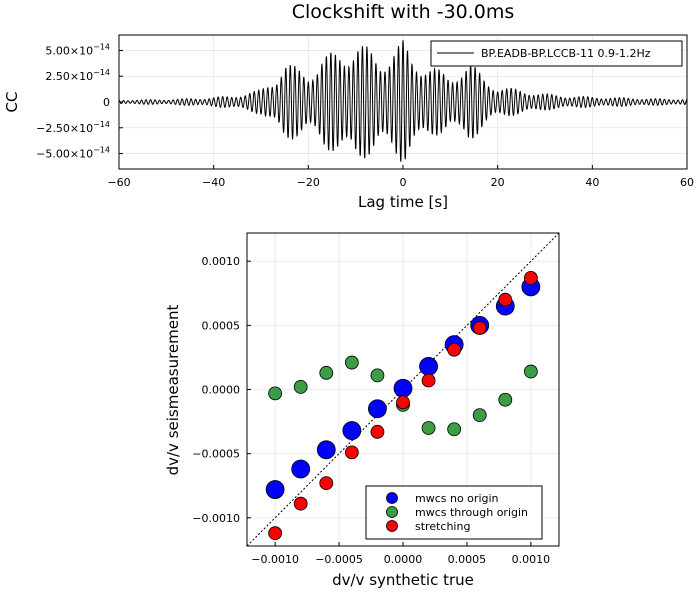  I want to click on x-axis-label: Lag time [s], so click(403, 202).